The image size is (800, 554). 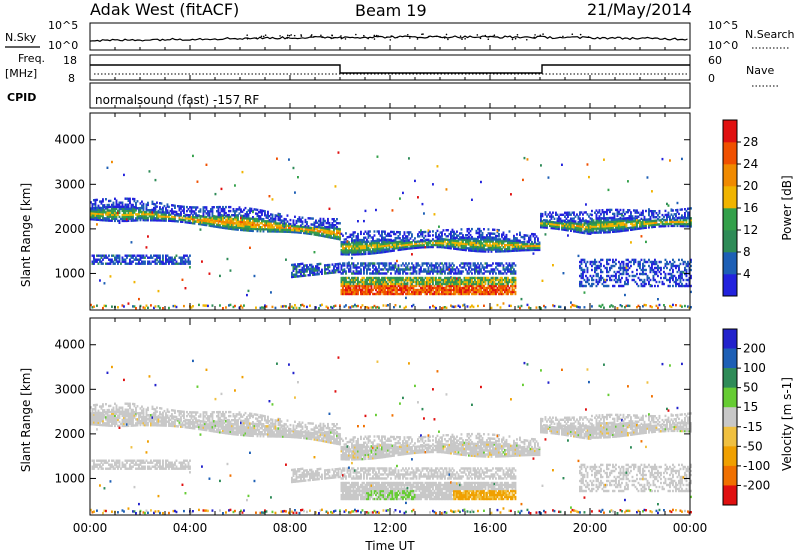 What do you see at coordinates (760, 70) in the screenshot?
I see `nave-label: Nave` at bounding box center [760, 70].